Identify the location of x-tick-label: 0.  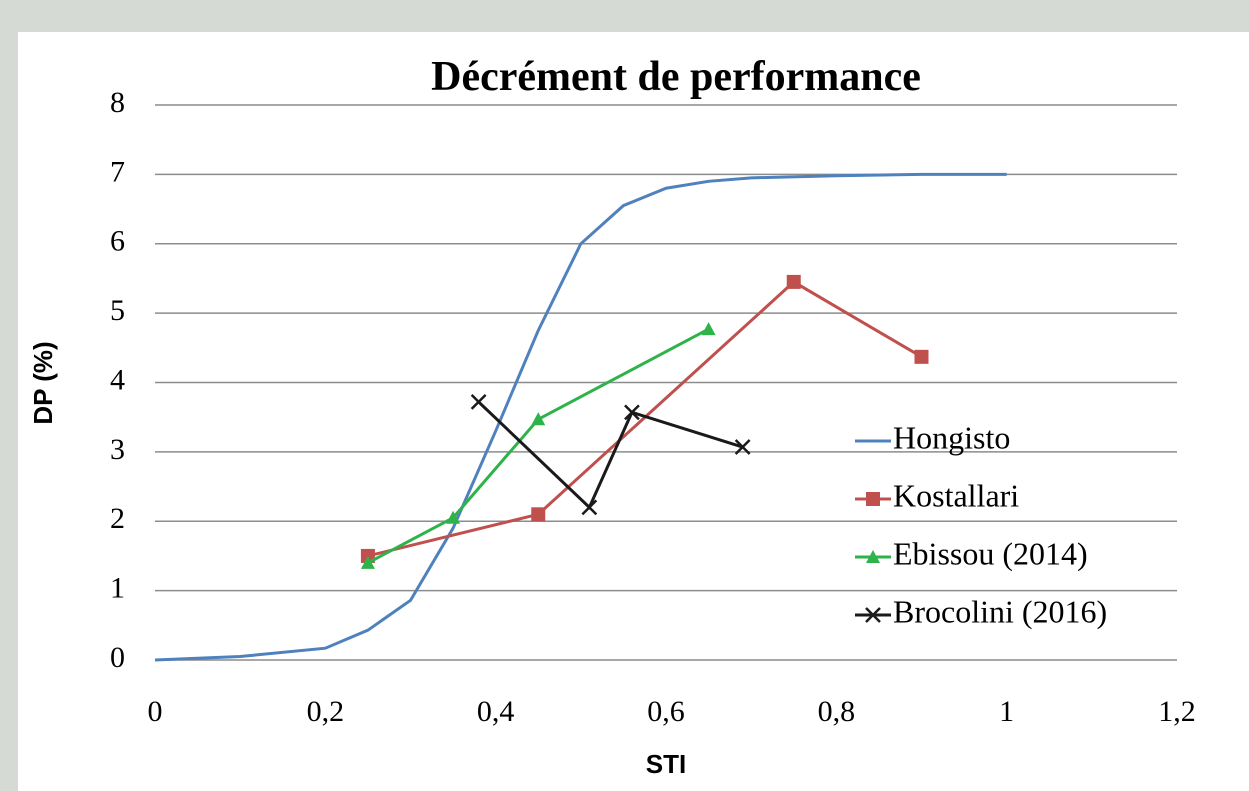
(155, 711).